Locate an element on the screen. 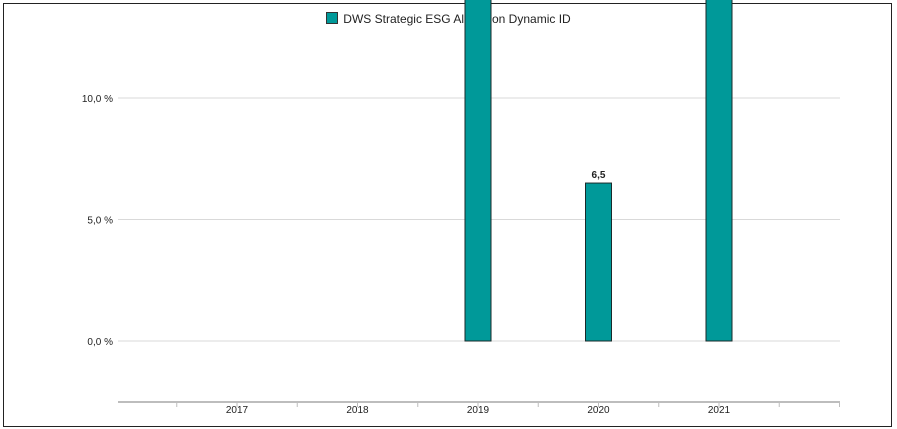 Image resolution: width=897 pixels, height=429 pixels. x-tick-label: 2019 is located at coordinates (478, 410).